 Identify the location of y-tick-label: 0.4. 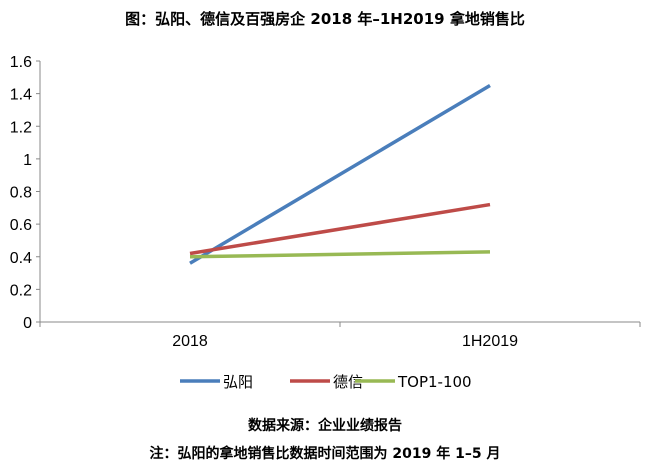
(21, 258).